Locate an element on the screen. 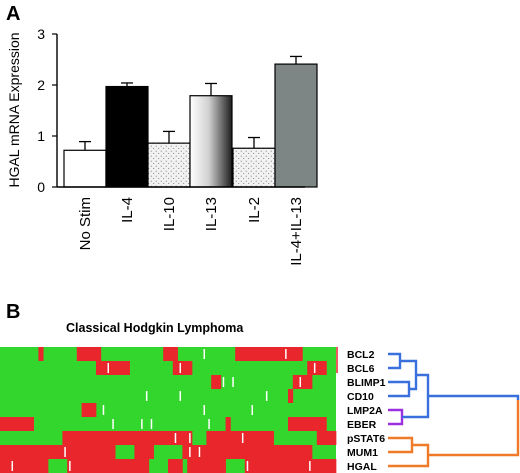 The width and height of the screenshot is (520, 473). dendrogram-hgal-join is located at coordinates (409, 455).